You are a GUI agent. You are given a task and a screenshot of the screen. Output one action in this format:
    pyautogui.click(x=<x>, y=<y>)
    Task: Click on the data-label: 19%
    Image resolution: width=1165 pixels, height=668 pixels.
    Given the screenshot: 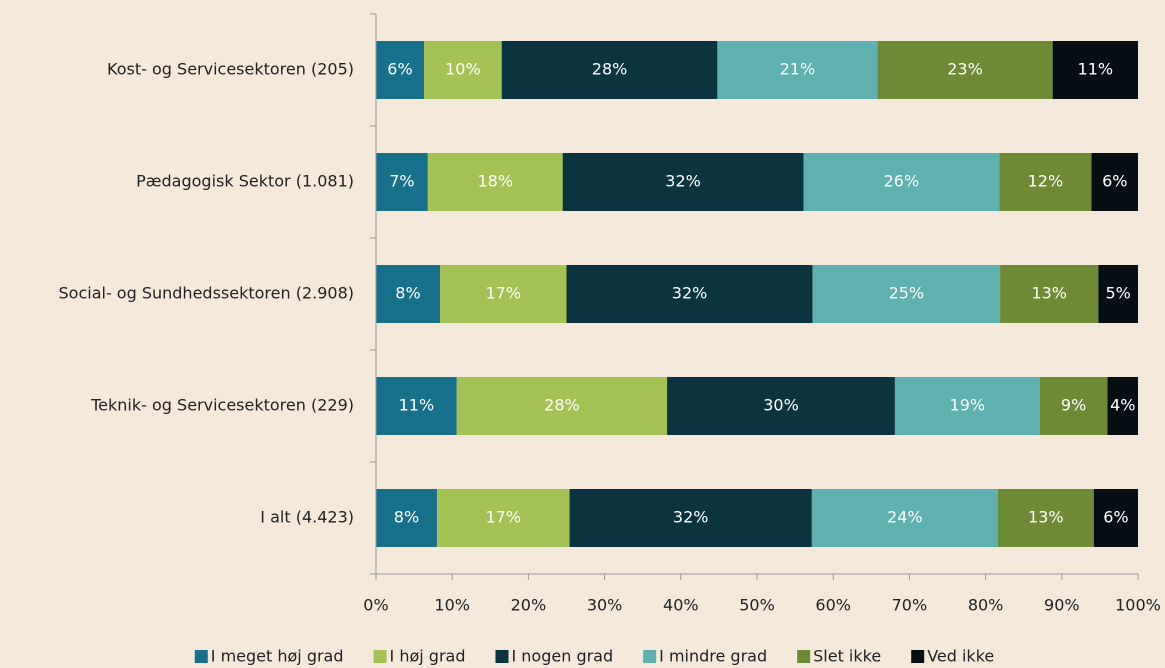 What is the action you would take?
    pyautogui.click(x=968, y=405)
    